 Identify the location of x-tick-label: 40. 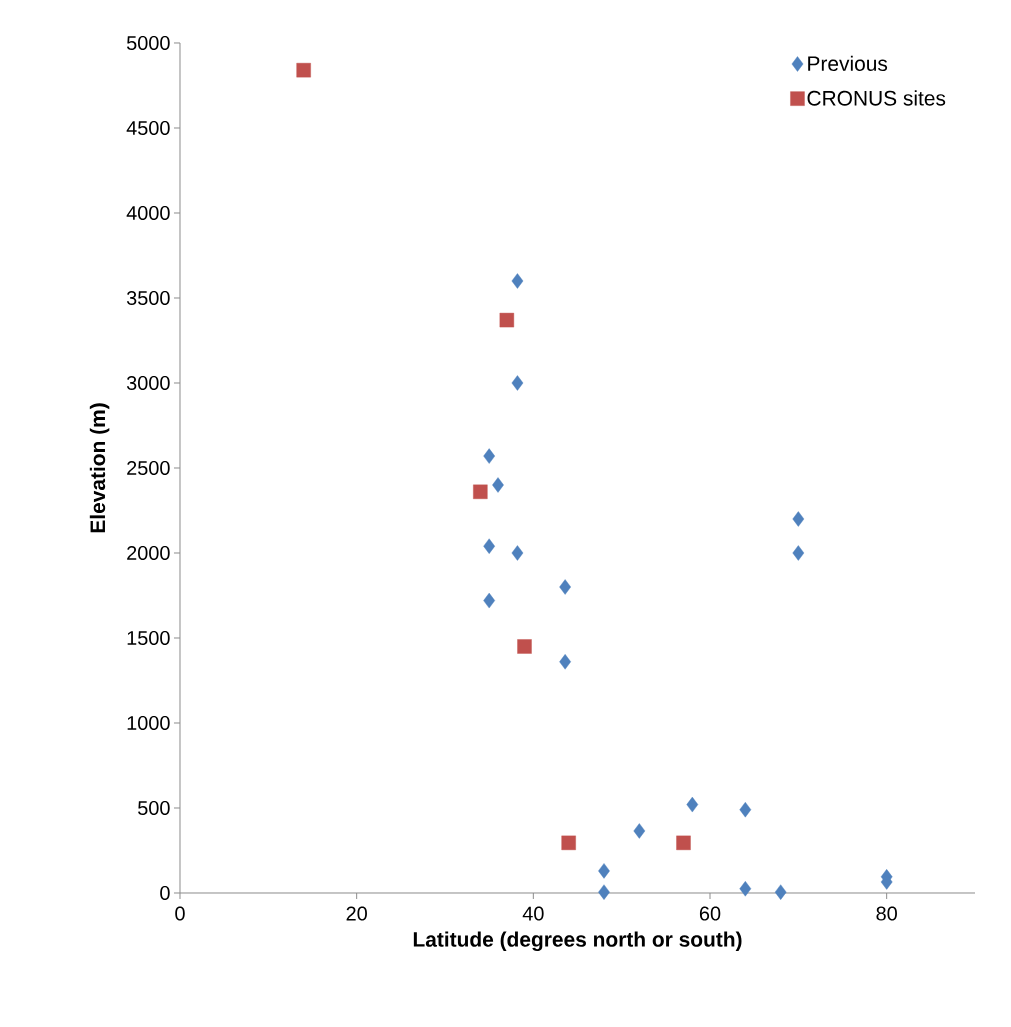
(533, 913).